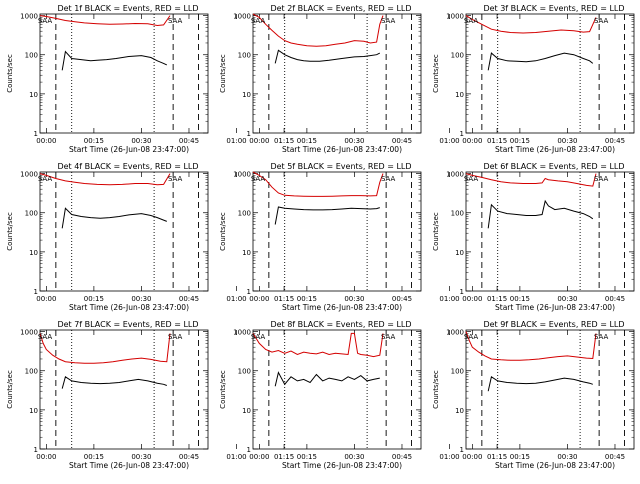  Describe the element at coordinates (553, 166) in the screenshot. I see `panel-title: Det 6f BLACK = Events, RED = LLD` at that location.